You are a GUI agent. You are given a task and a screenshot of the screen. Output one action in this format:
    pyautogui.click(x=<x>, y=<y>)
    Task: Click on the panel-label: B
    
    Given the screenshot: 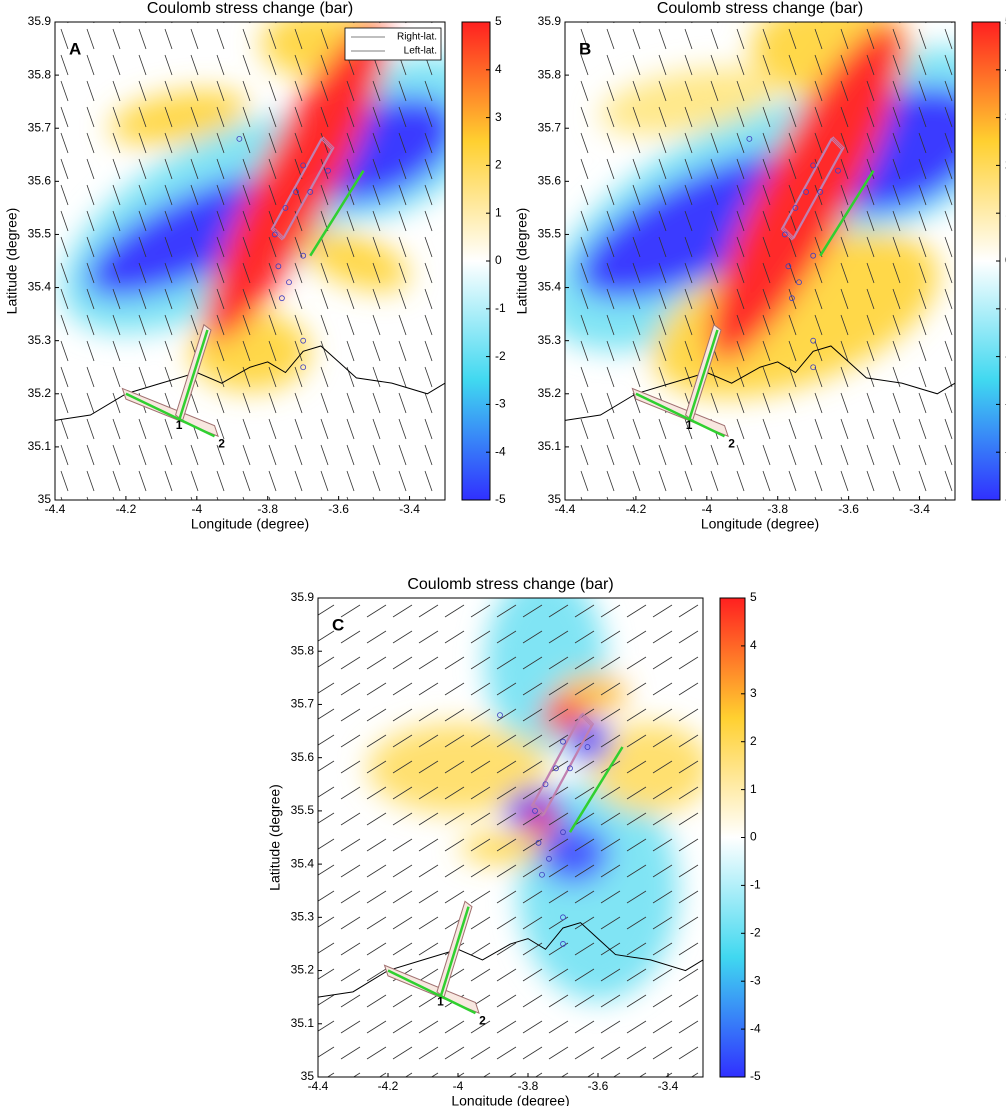 What is the action you would take?
    pyautogui.click(x=585, y=48)
    